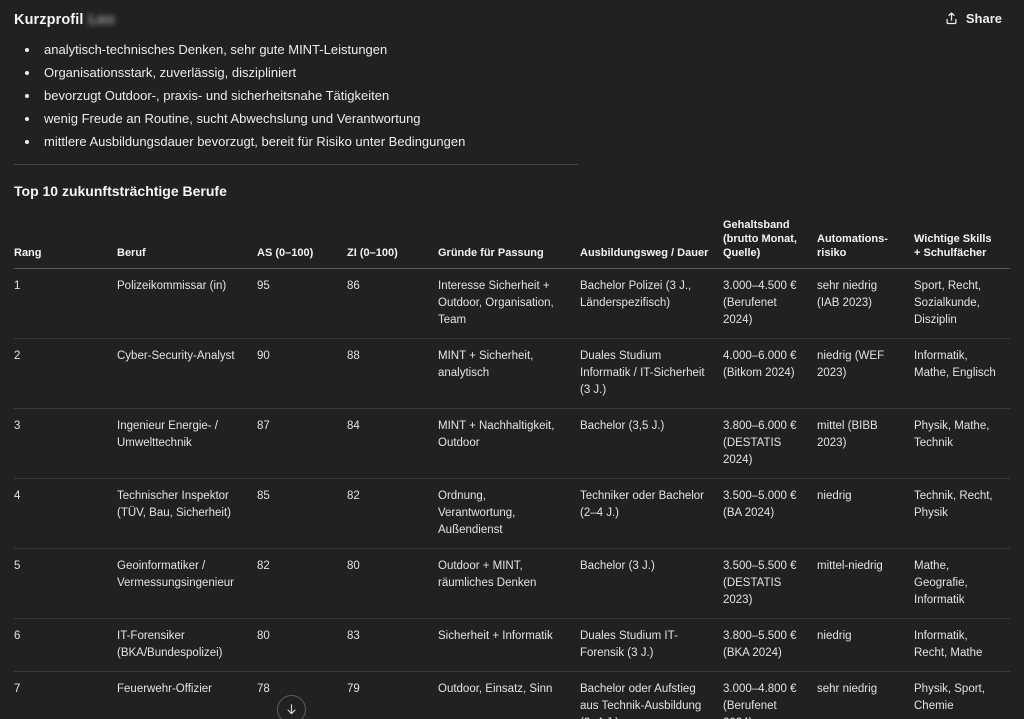 The image size is (1024, 719). Describe the element at coordinates (962, 513) in the screenshot. I see `cell-skills: Technik, Recht, Physik` at that location.